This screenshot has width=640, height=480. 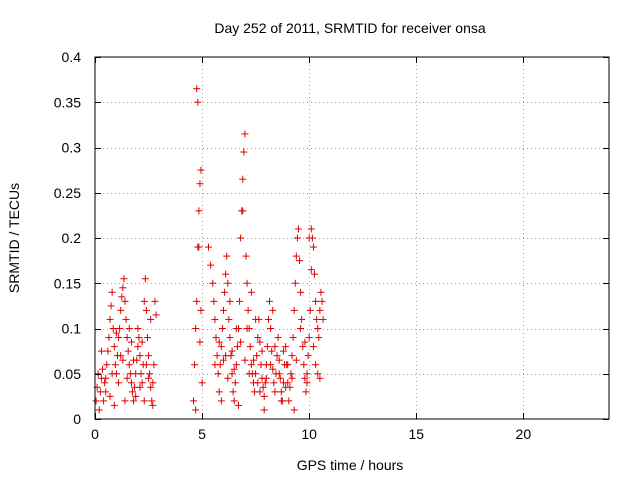 I want to click on y-tick-label: 0.2, so click(x=72, y=238).